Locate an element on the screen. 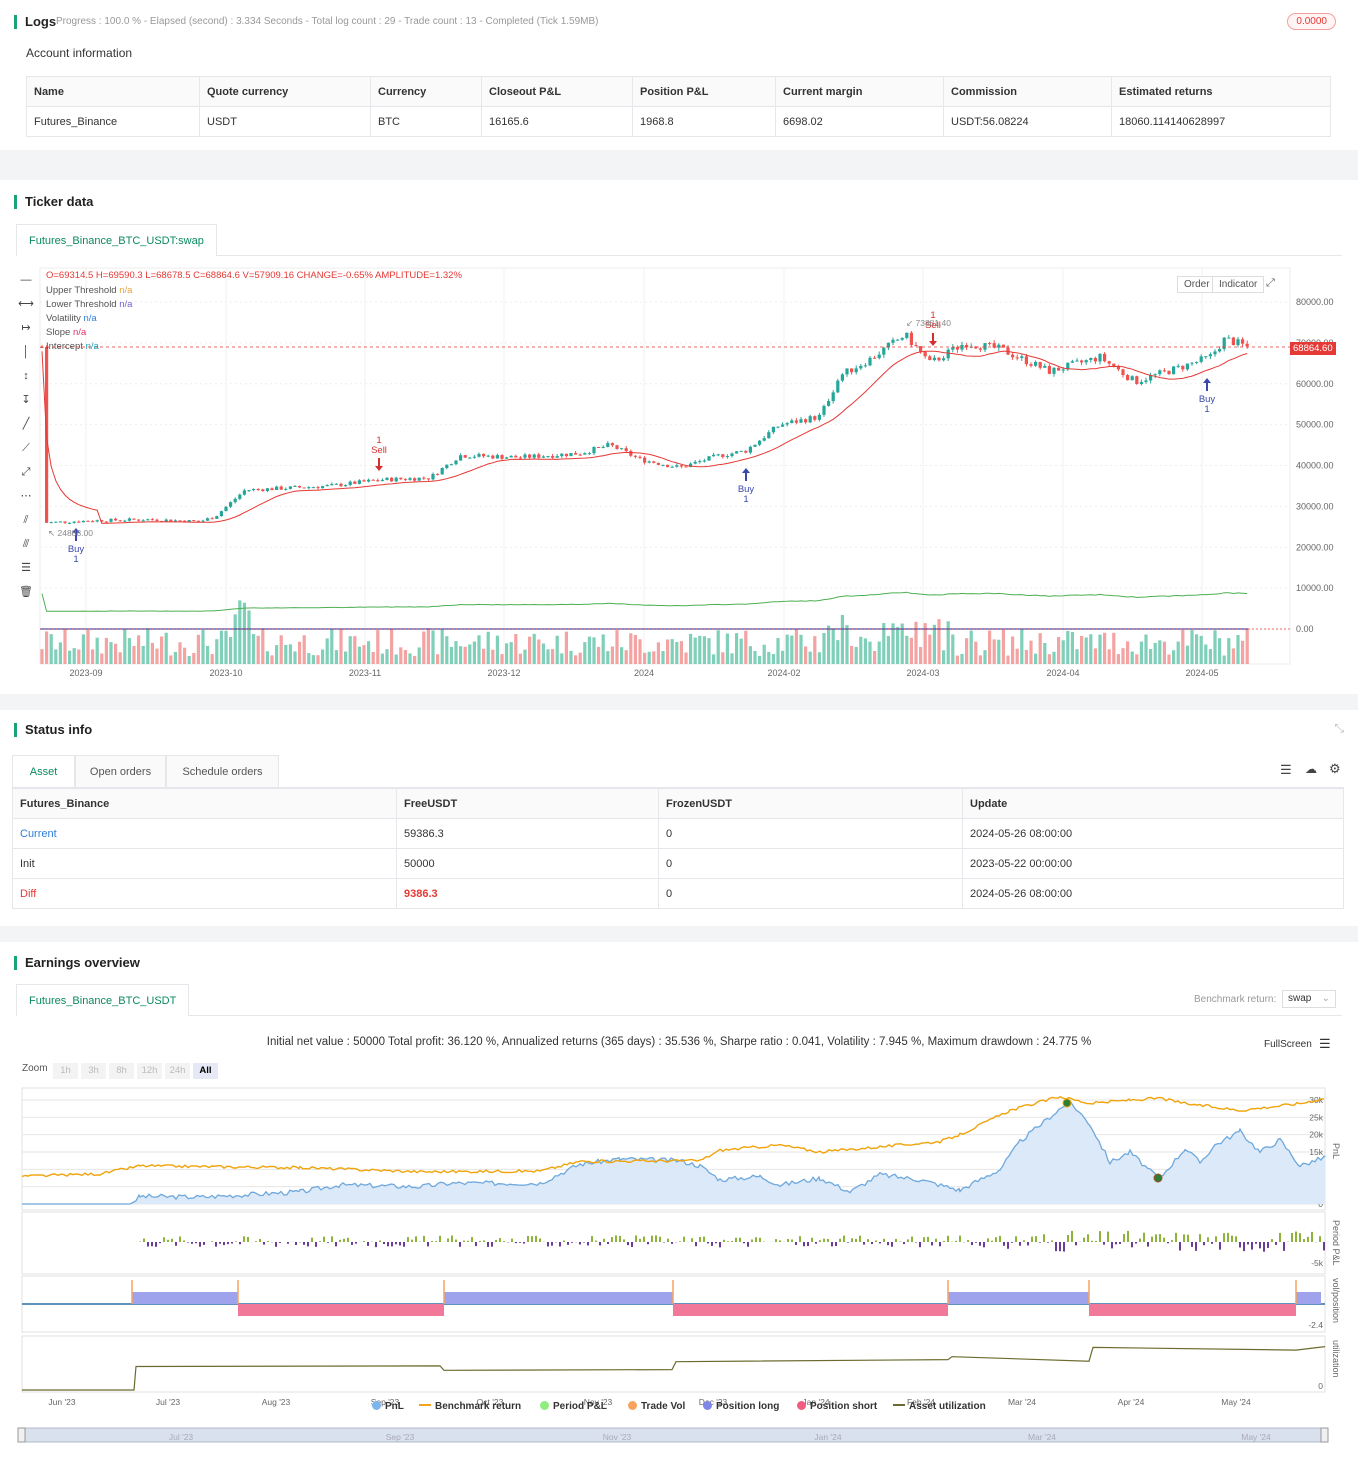 The height and width of the screenshot is (1466, 1358). horizontal-ray-icon: ↦ is located at coordinates (26, 328).